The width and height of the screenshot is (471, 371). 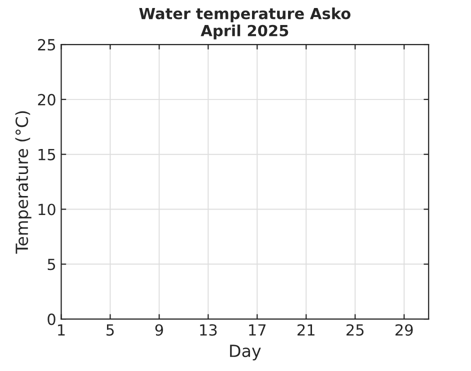 I want to click on x-tick-label: 13, so click(x=208, y=330).